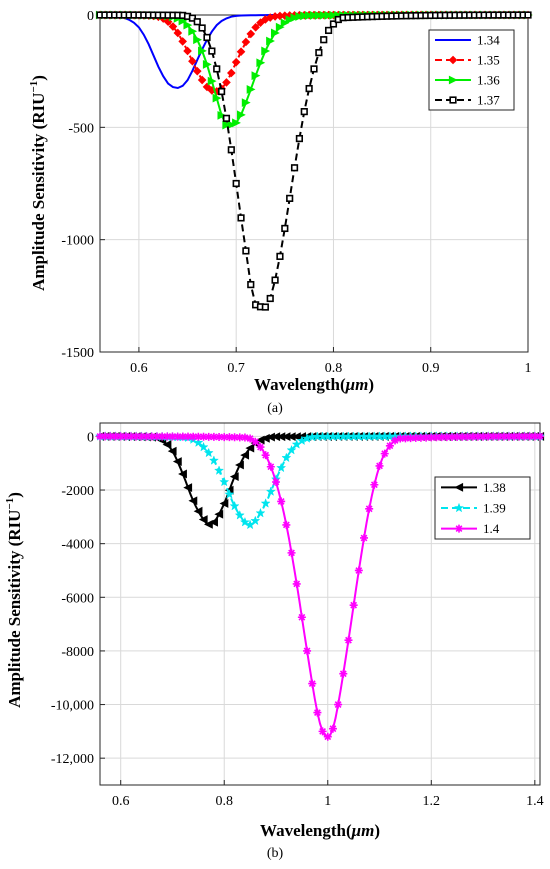 Image resolution: width=550 pixels, height=869 pixels. Describe the element at coordinates (77, 545) in the screenshot. I see `y-tick-label: -4000` at that location.